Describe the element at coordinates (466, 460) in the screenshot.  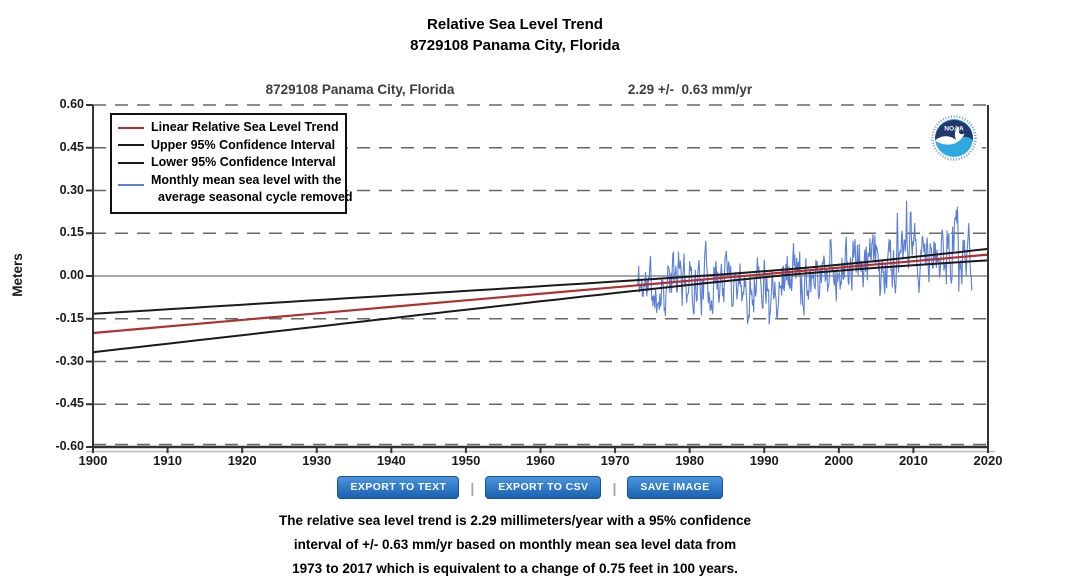
I see `x-tick-label: 1950` at that location.